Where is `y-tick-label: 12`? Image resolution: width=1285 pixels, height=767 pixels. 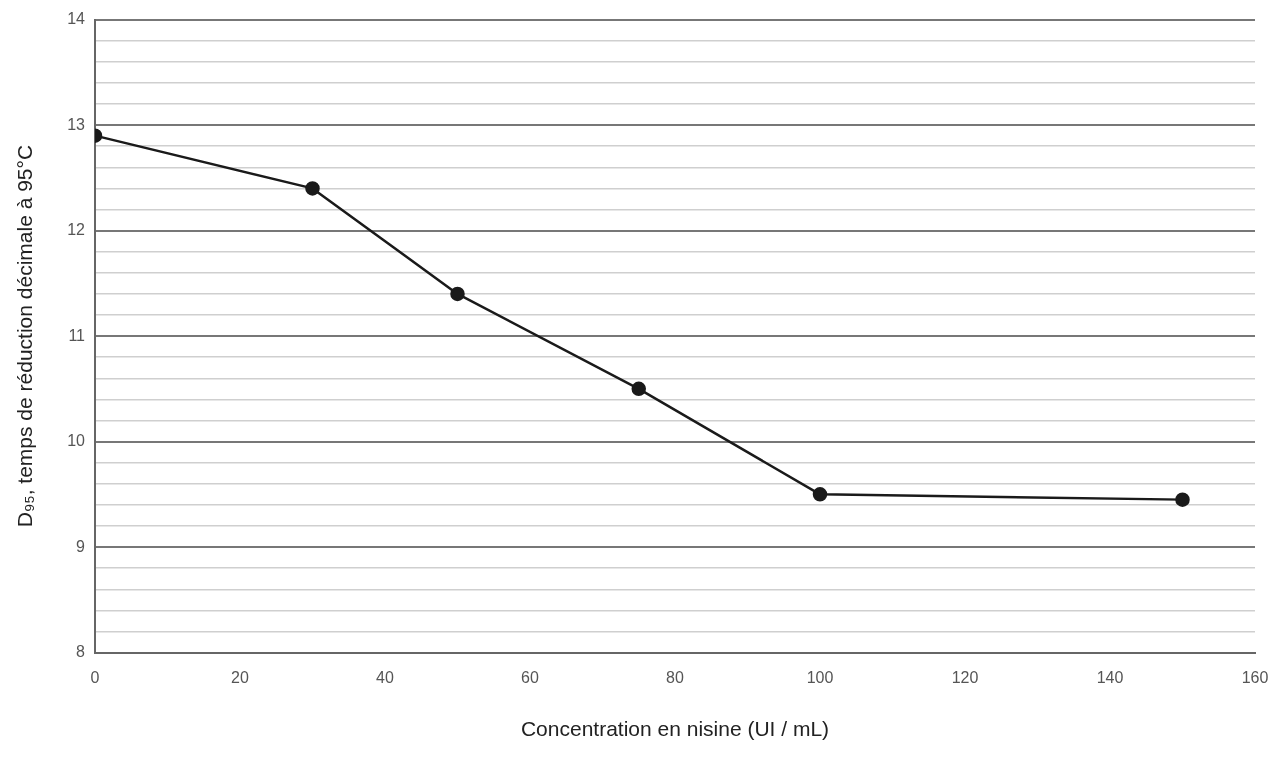
y-tick-label: 12 is located at coordinates (76, 230).